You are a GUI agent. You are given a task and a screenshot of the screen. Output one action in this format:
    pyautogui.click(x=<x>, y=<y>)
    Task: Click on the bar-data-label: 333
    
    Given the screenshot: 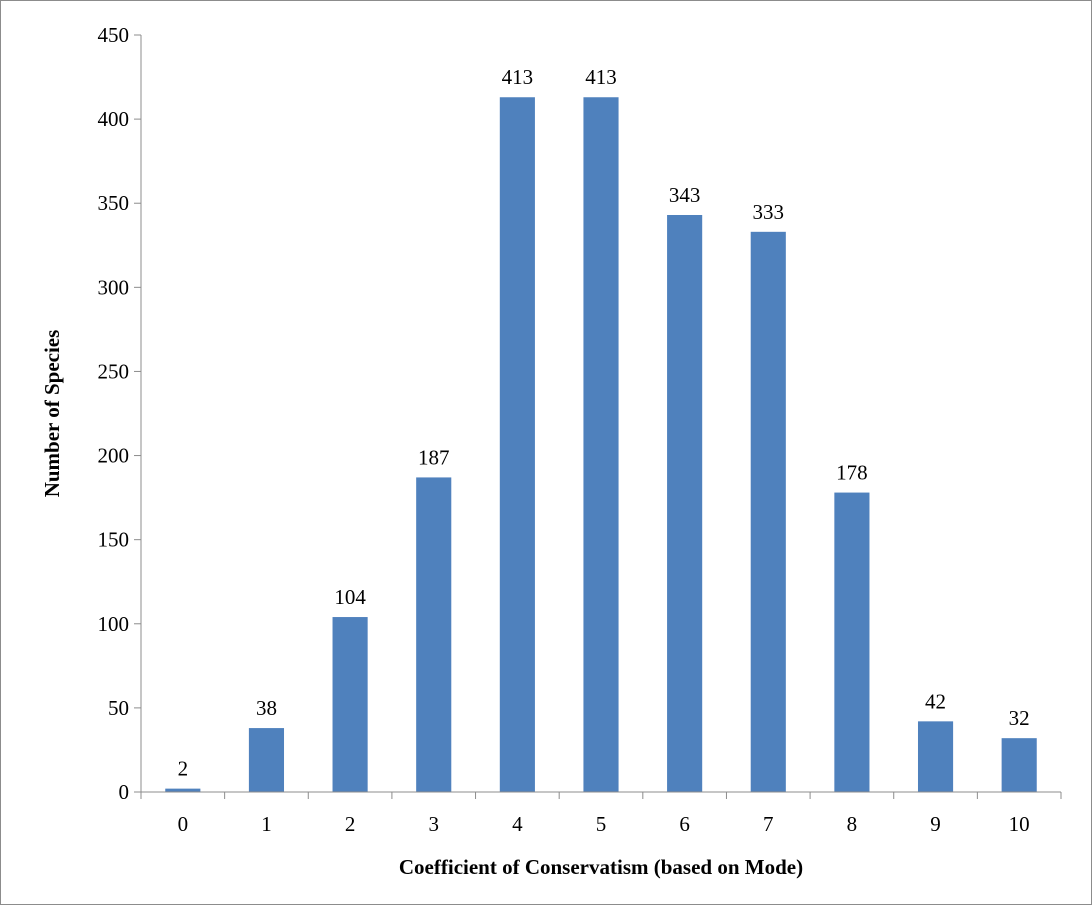 What is the action you would take?
    pyautogui.click(x=769, y=212)
    